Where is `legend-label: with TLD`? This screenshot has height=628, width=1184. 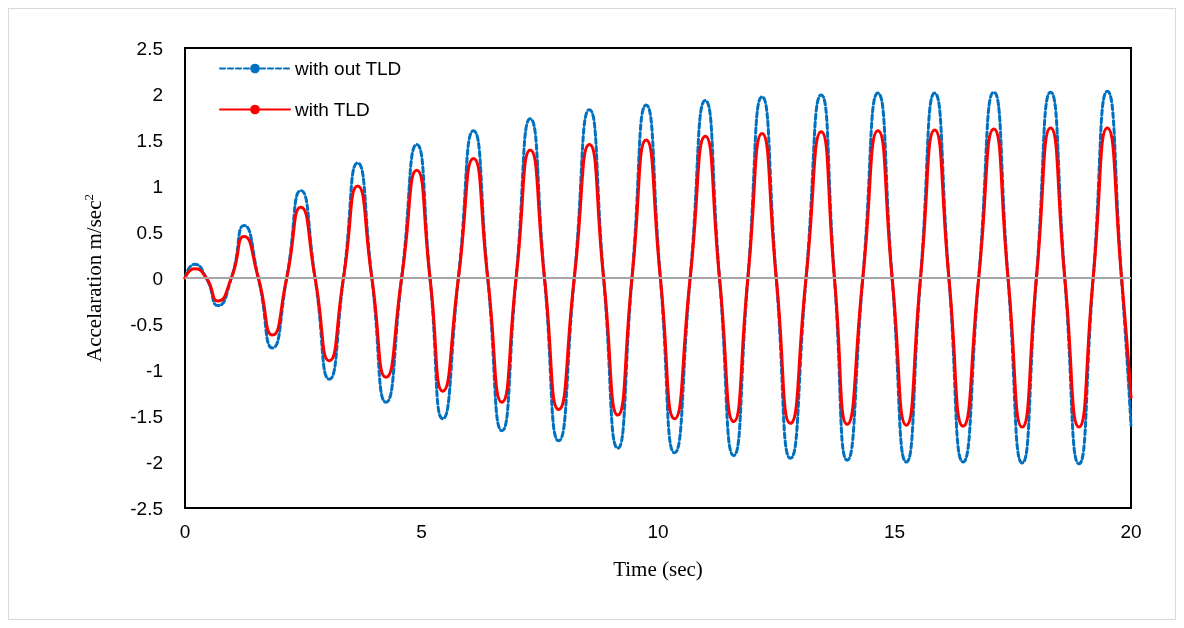
legend-label: with TLD is located at coordinates (332, 109).